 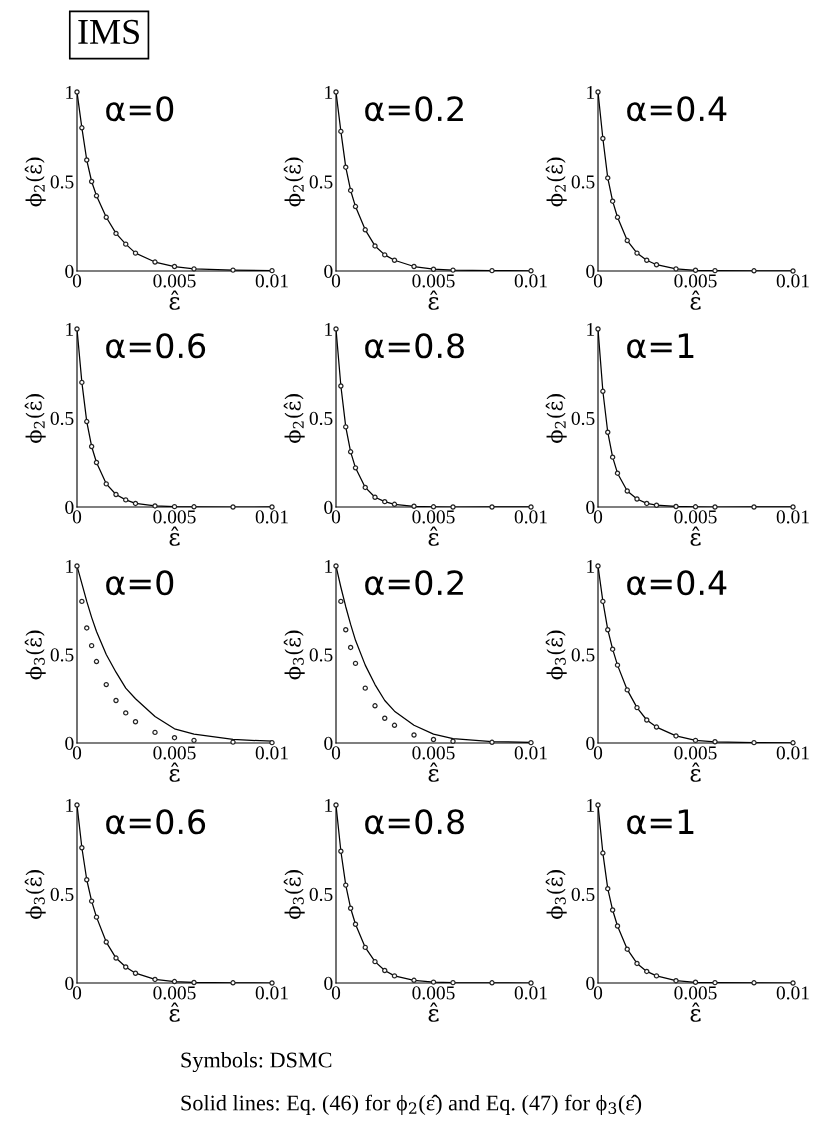 What do you see at coordinates (140, 583) in the screenshot?
I see `annotation: α=0` at bounding box center [140, 583].